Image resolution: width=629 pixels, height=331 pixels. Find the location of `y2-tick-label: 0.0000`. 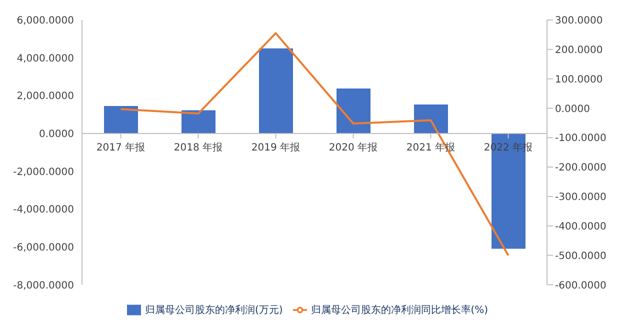

y2-tick-label: 0.0000 is located at coordinates (572, 109).